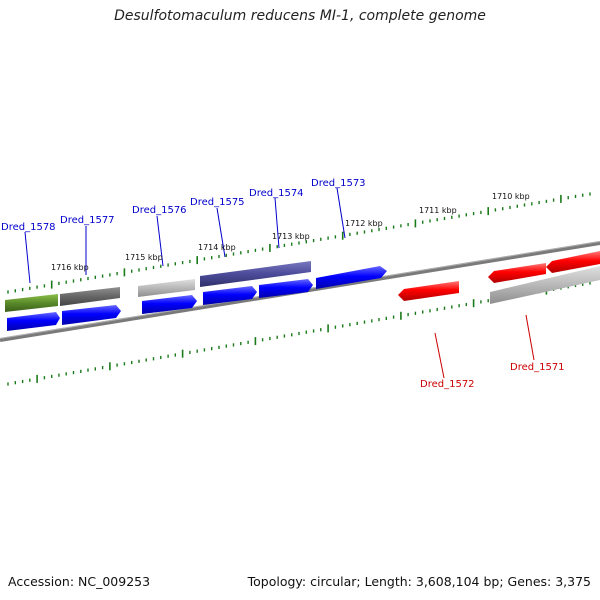 Image resolution: width=600 pixels, height=600 pixels. What do you see at coordinates (511, 196) in the screenshot?
I see `kbp-label-1710: 1710 kbp` at bounding box center [511, 196].